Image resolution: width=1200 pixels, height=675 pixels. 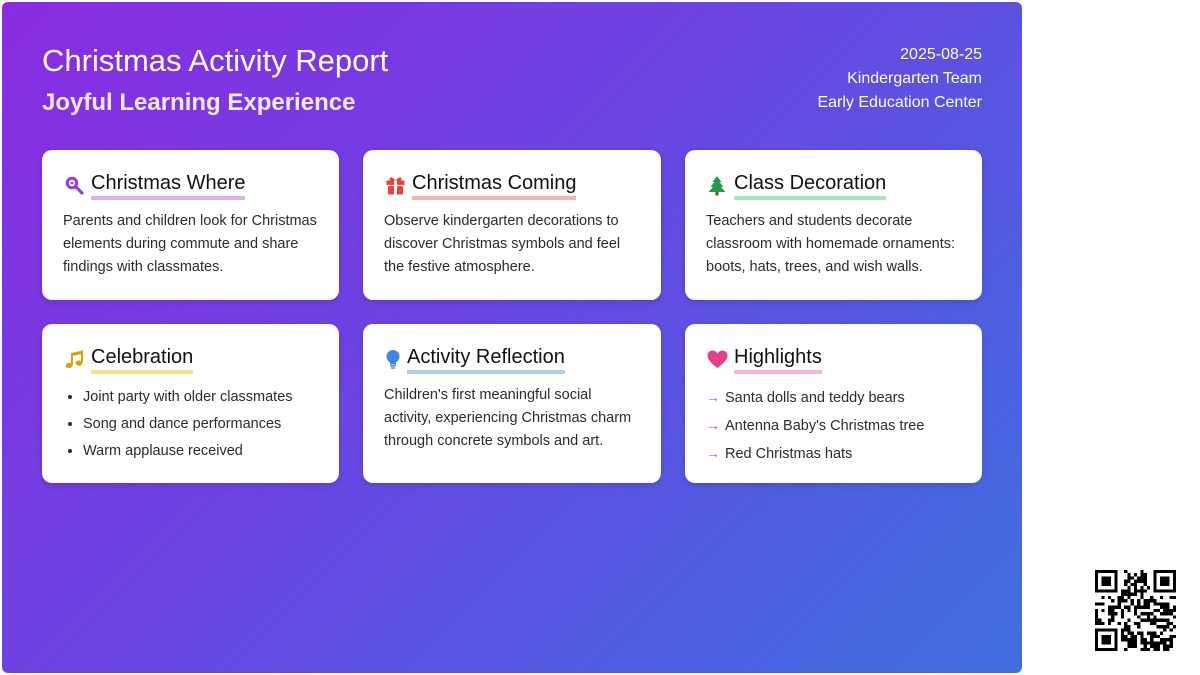 What do you see at coordinates (201, 424) in the screenshot?
I see `list-item: Song and dance performances` at bounding box center [201, 424].